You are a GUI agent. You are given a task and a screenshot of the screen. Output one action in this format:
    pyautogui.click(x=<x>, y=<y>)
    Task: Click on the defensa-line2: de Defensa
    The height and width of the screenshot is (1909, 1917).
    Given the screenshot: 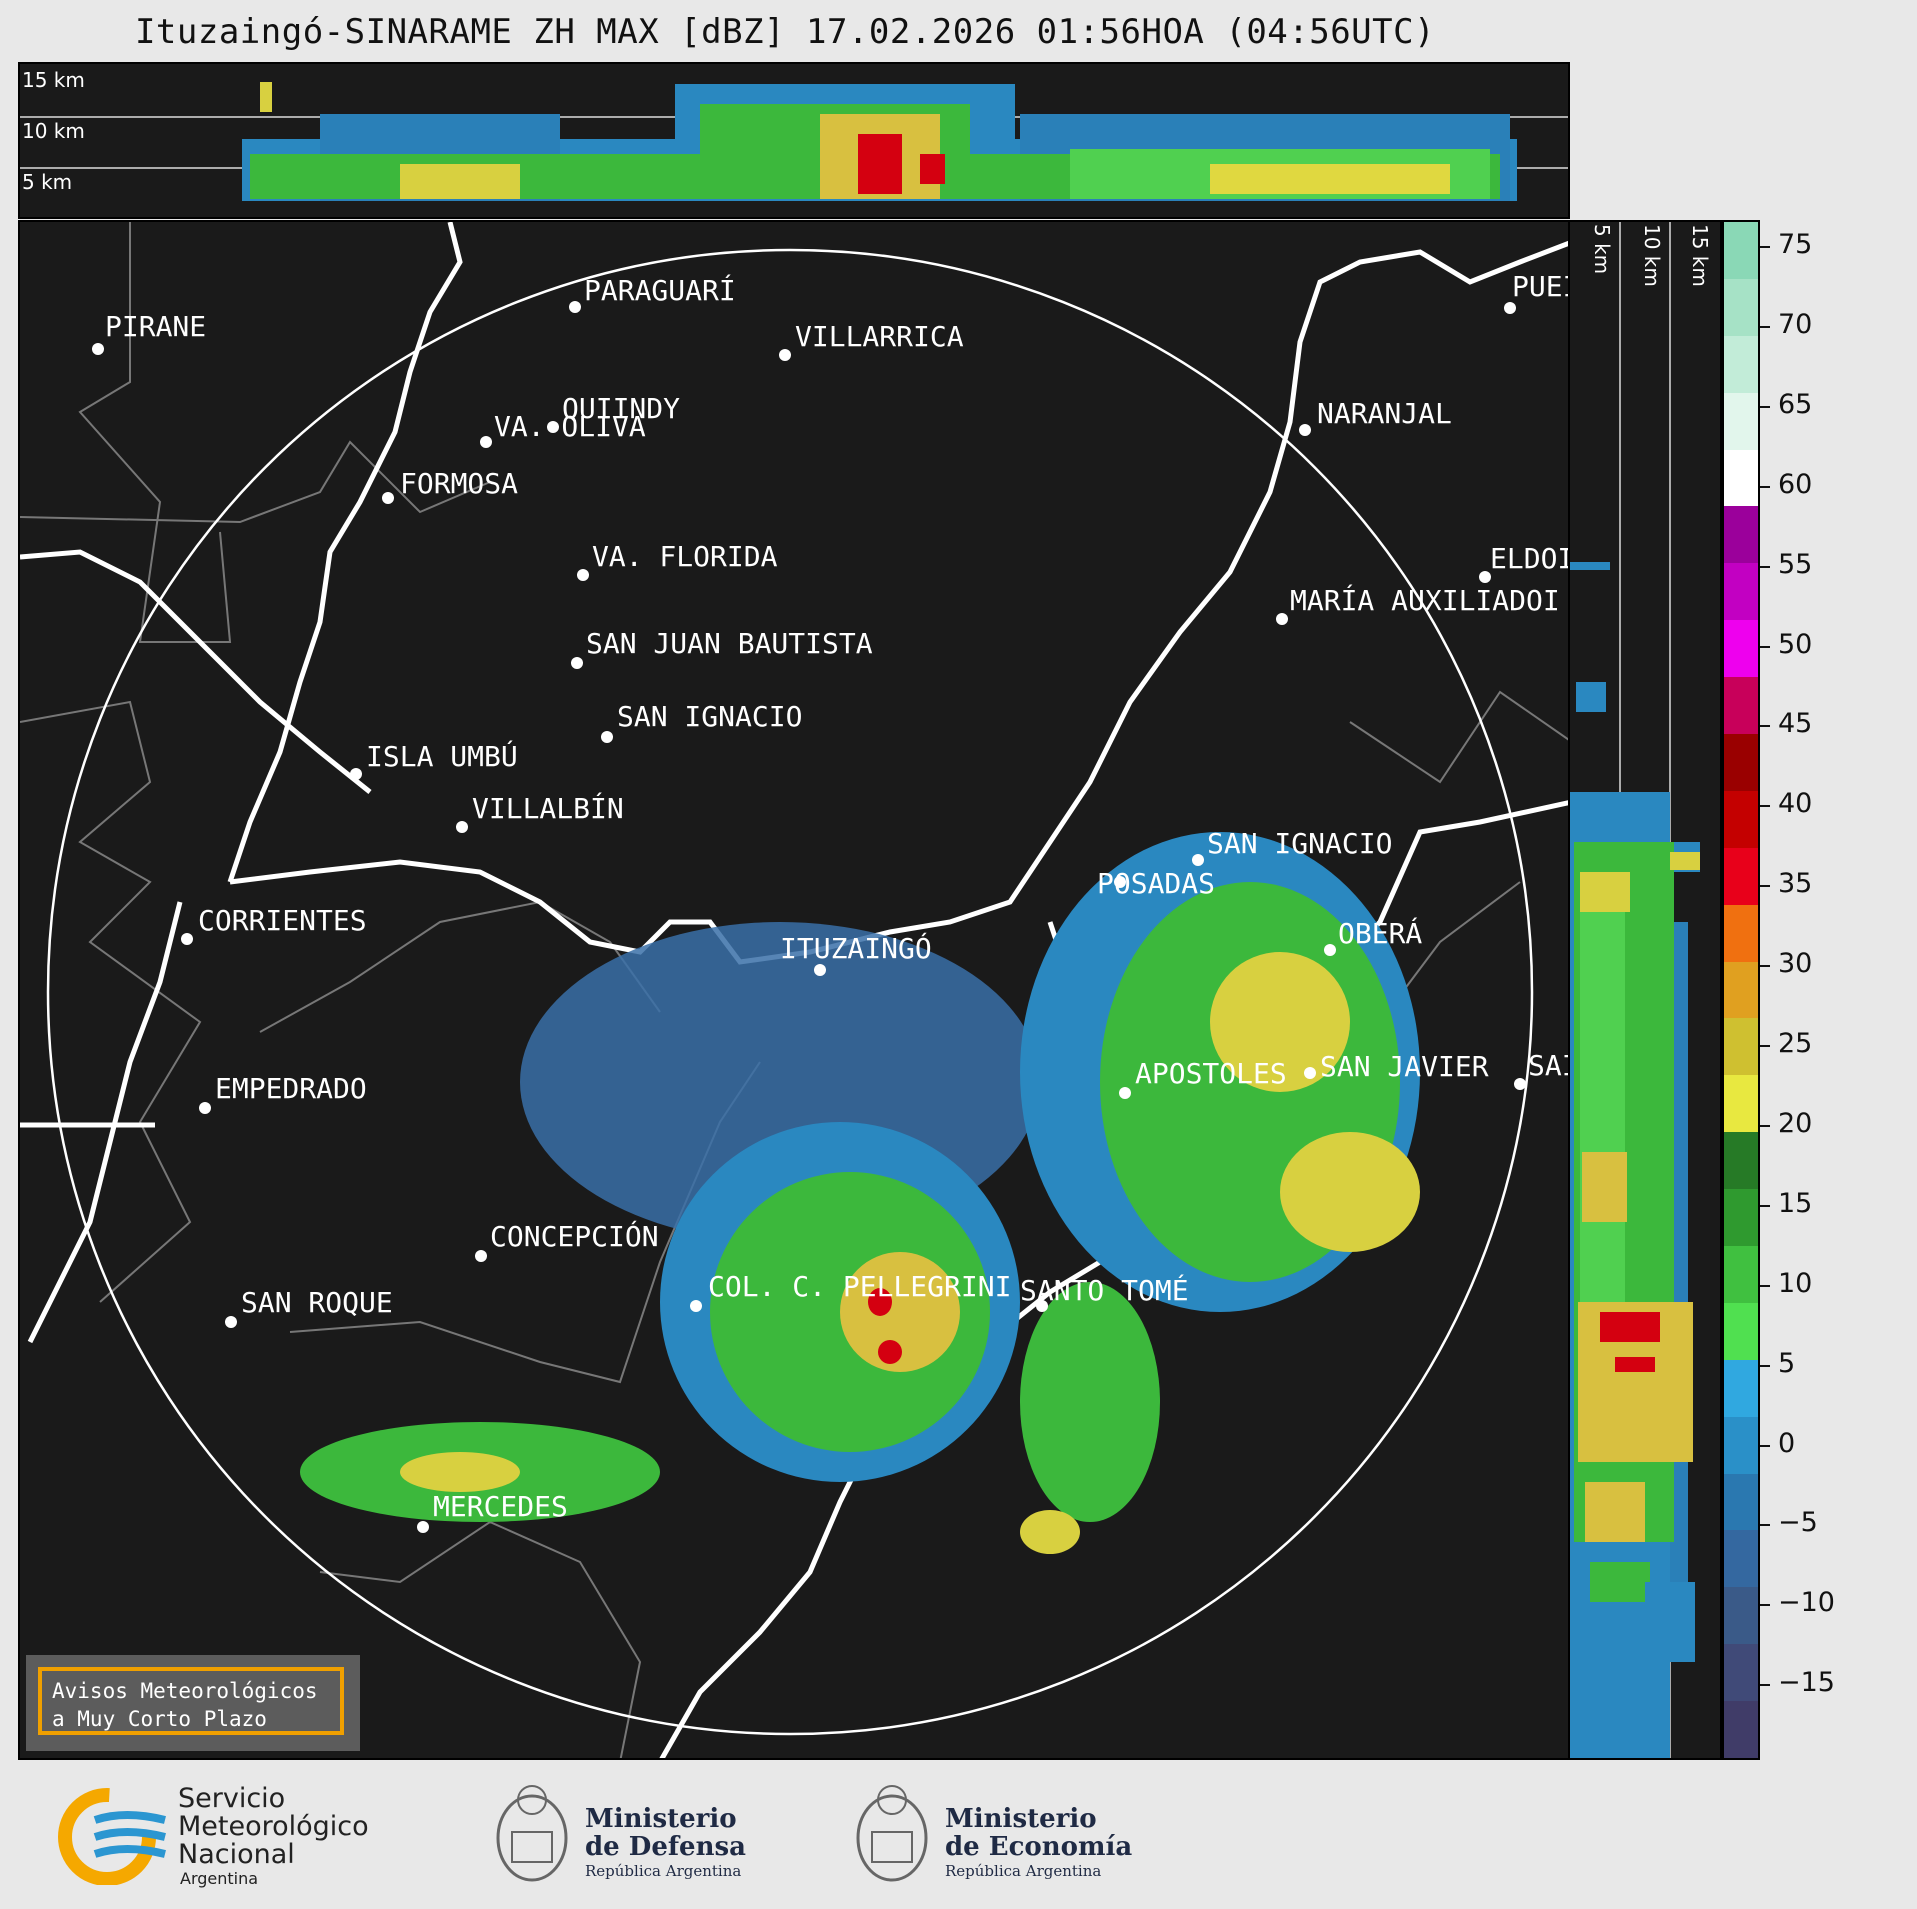 What is the action you would take?
    pyautogui.click(x=665, y=1847)
    